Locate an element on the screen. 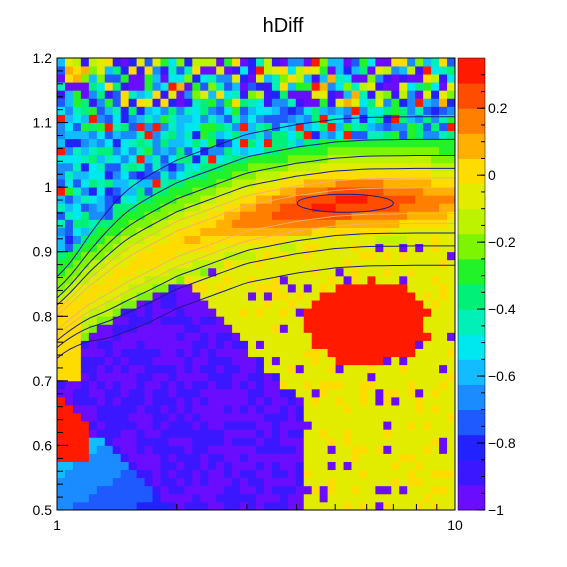  contour-line is located at coordinates (255, 279).